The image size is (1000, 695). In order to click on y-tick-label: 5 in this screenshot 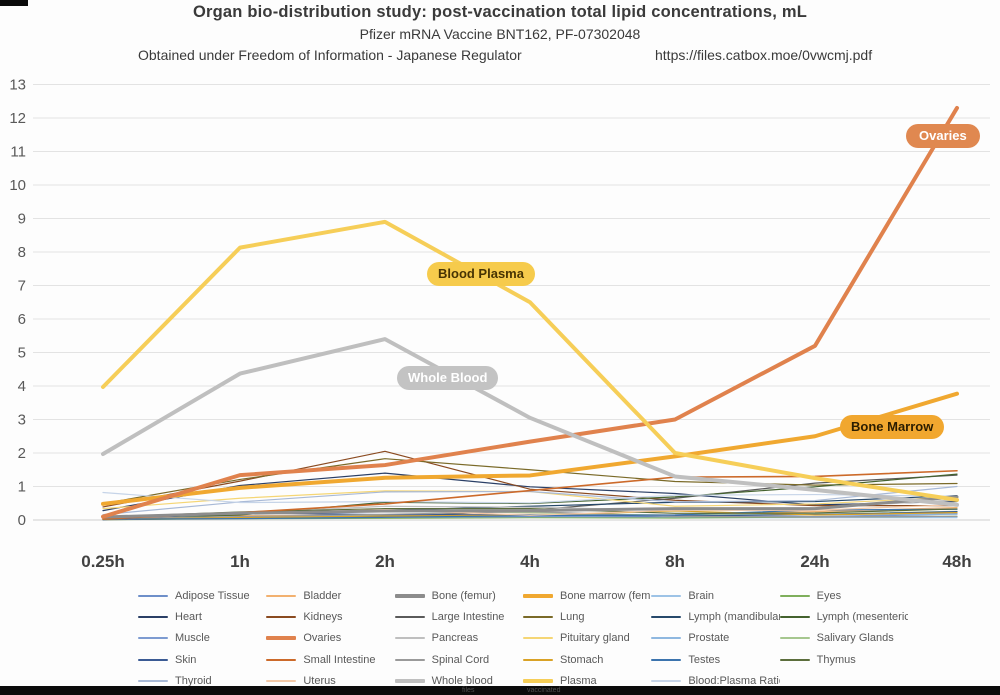, I will do `click(22, 353)`.